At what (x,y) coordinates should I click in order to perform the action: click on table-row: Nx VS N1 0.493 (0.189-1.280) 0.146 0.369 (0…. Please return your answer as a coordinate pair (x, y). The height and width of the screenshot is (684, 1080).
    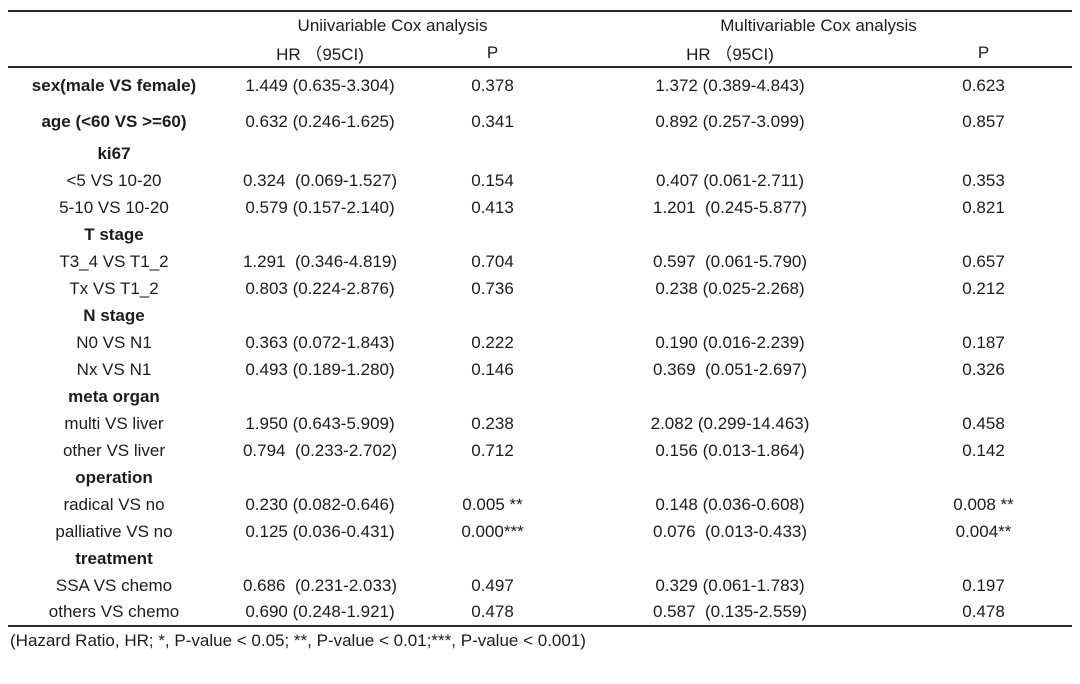
    Looking at the image, I should click on (540, 369).